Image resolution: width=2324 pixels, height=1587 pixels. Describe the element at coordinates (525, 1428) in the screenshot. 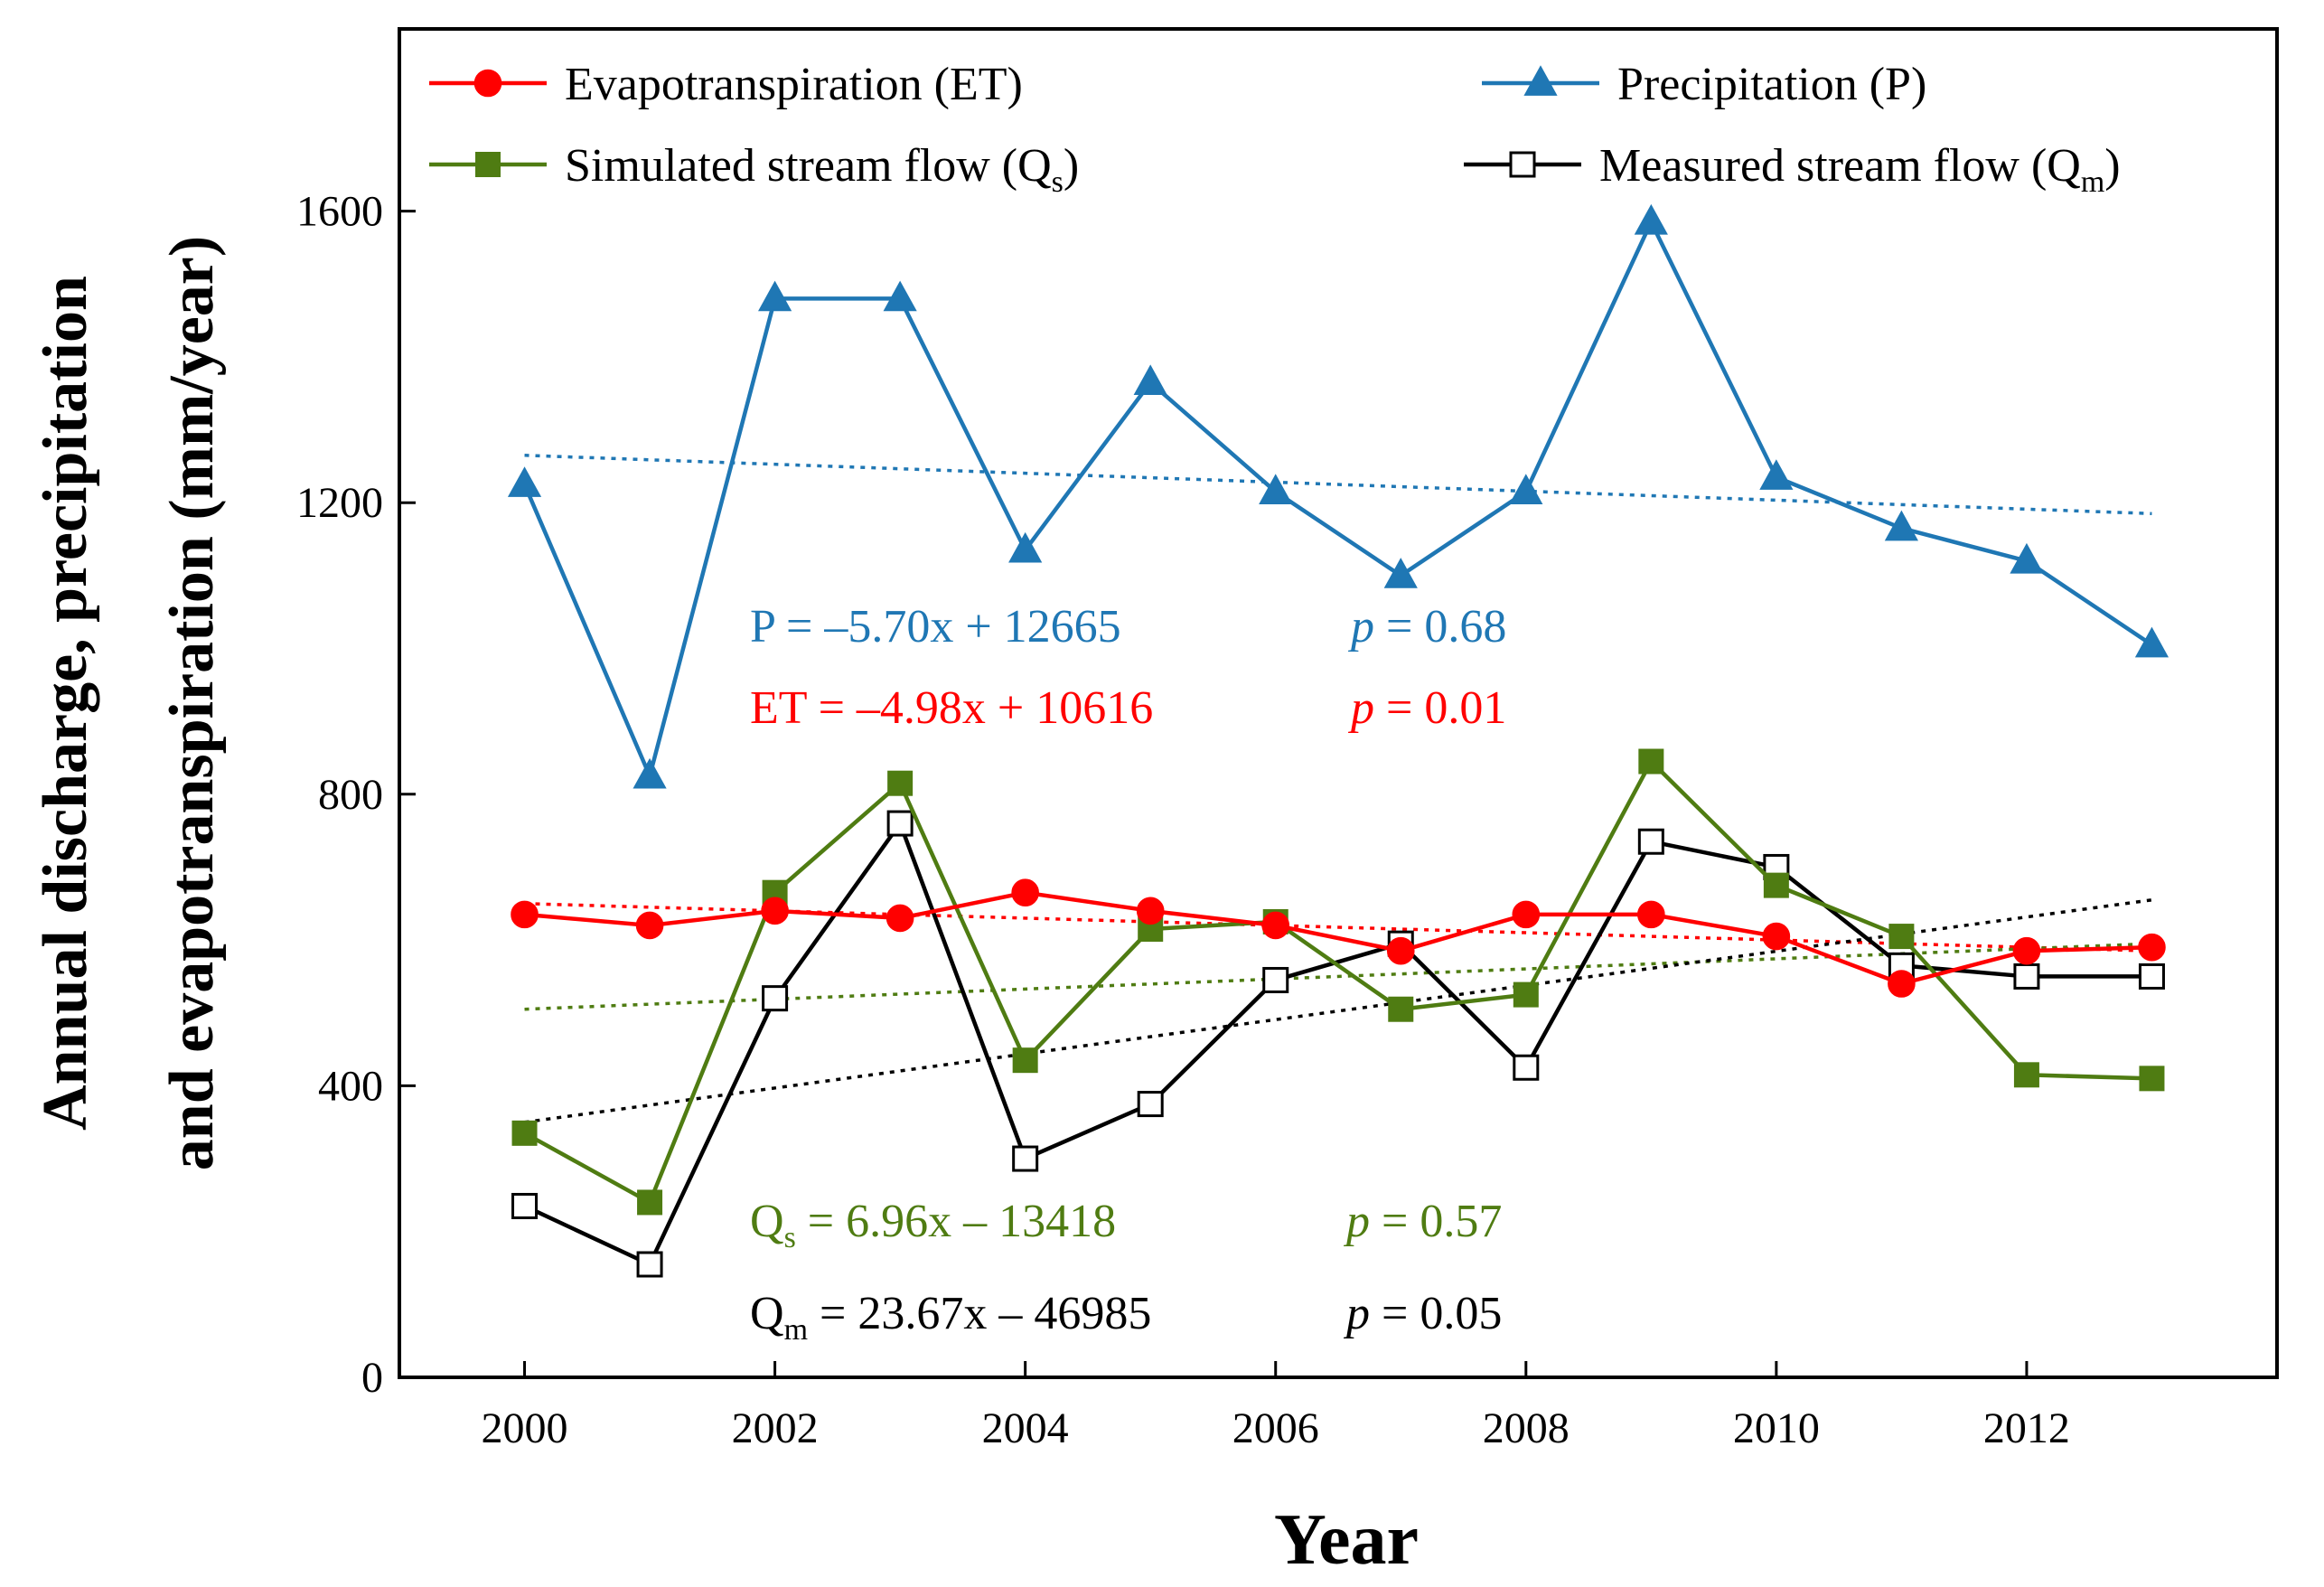

I see `x-tick-label: 2000` at that location.